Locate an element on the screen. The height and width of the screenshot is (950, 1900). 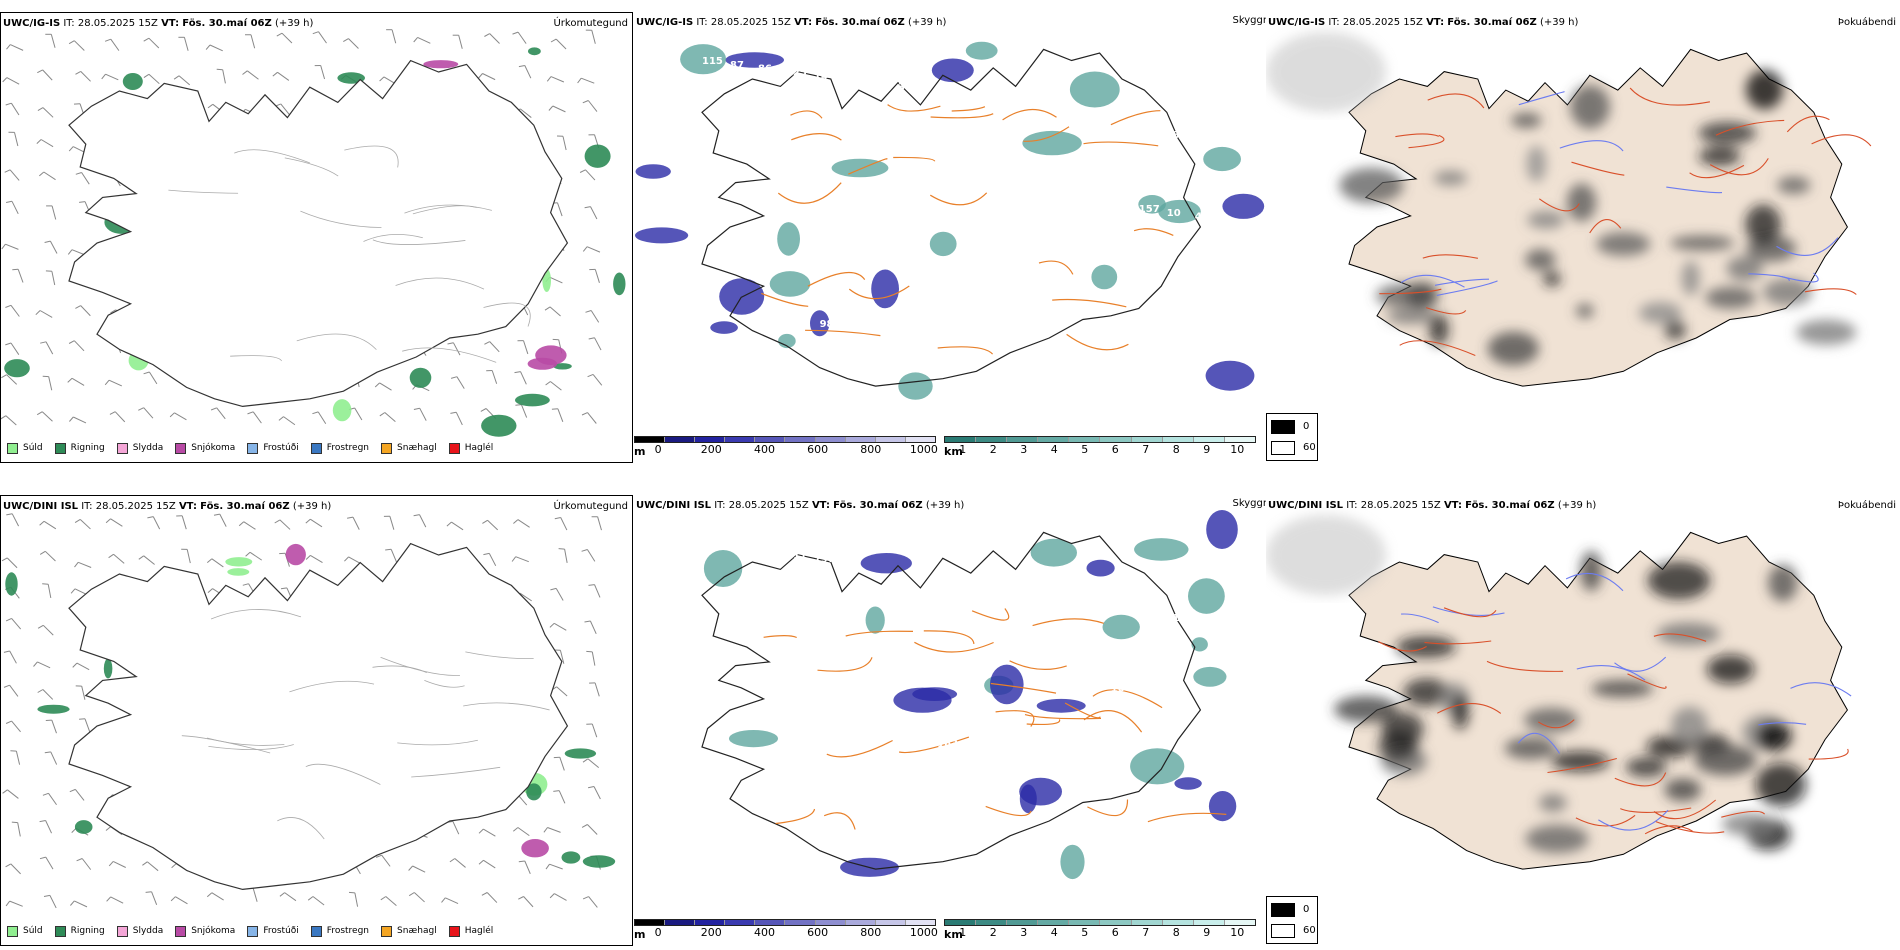
cloud-base-label: 73 is located at coordinates (731, 143).